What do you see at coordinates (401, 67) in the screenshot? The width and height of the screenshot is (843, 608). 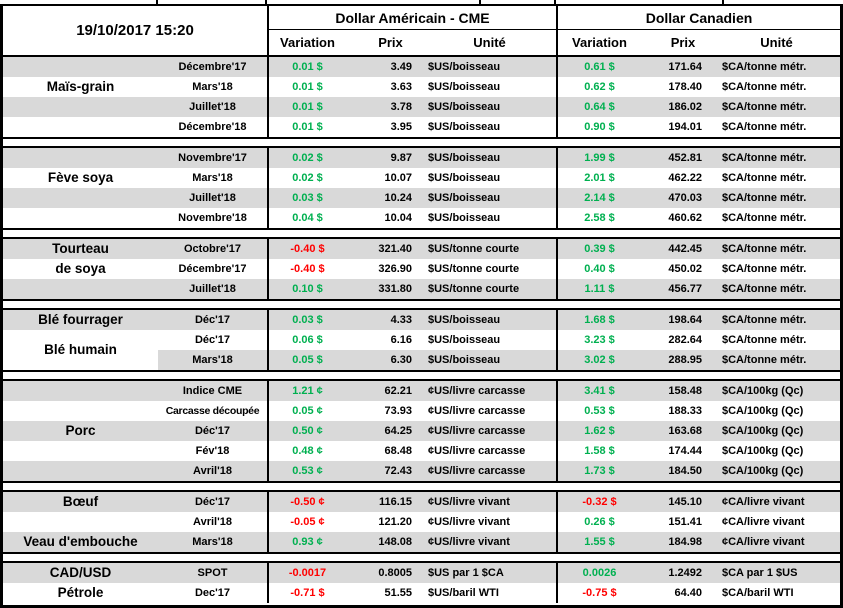 I see `us-price-cell: 3.49` at bounding box center [401, 67].